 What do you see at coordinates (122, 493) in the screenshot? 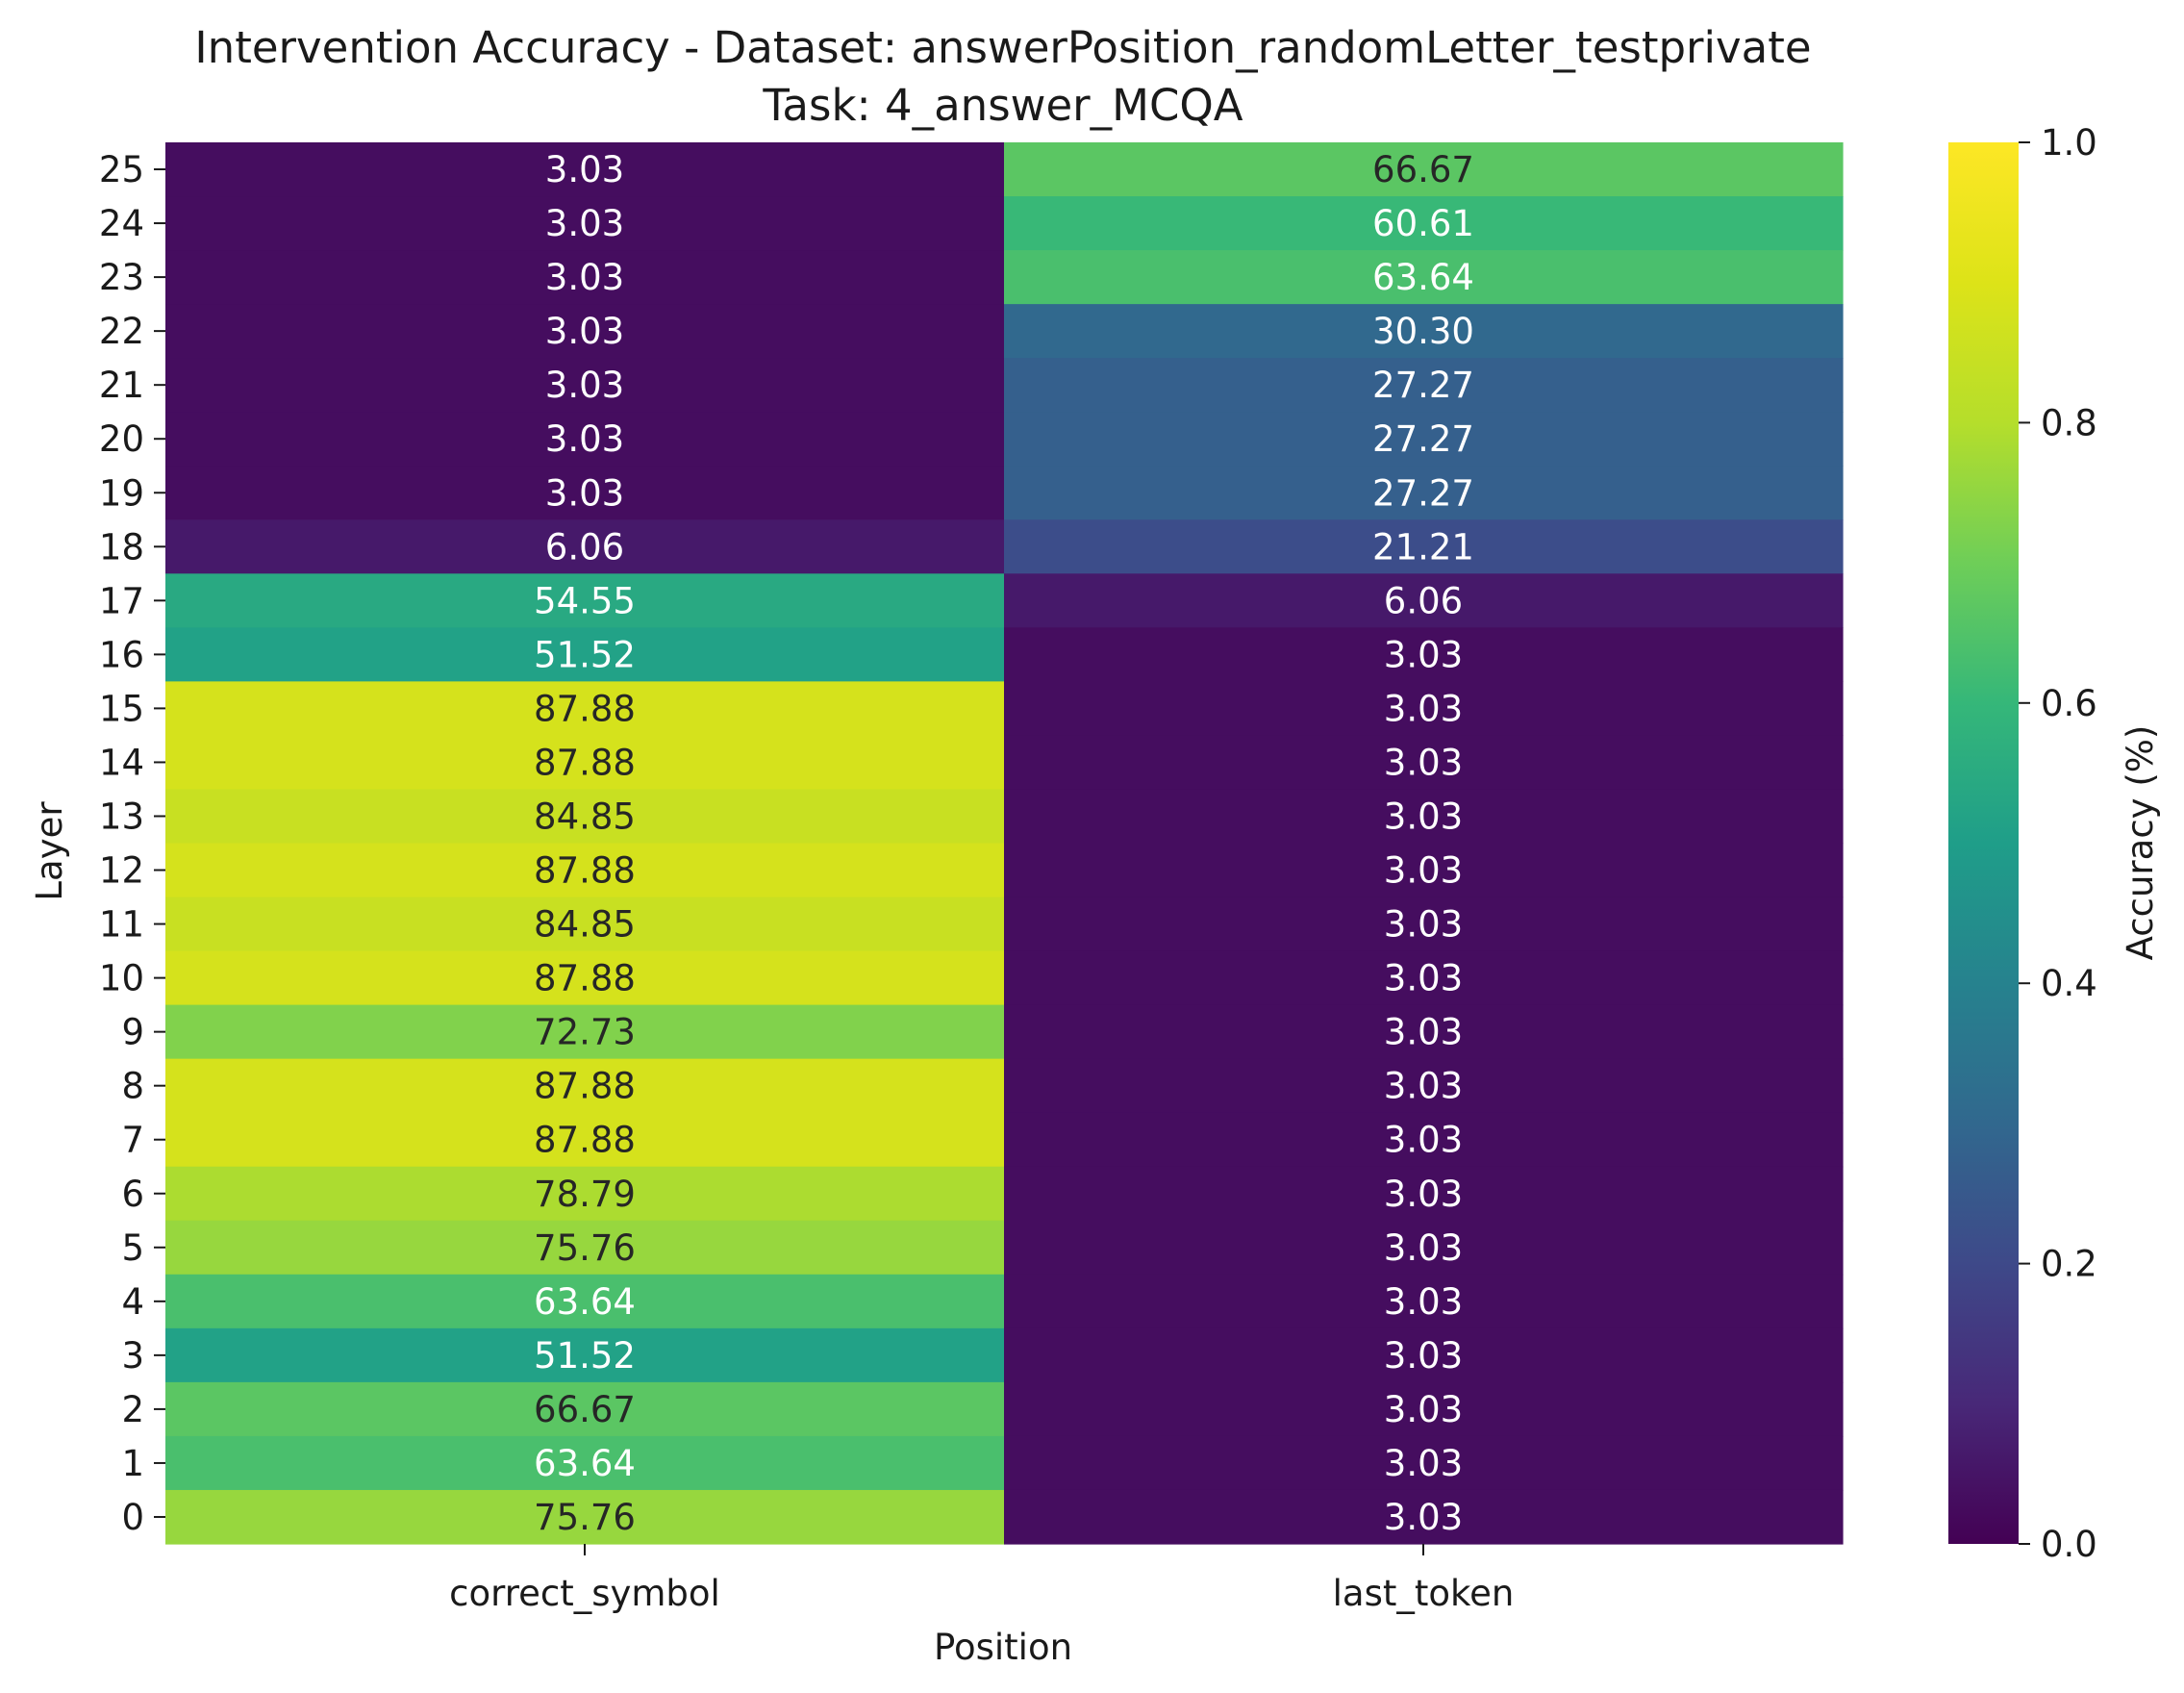
I see `y-tick-label: 19` at bounding box center [122, 493].